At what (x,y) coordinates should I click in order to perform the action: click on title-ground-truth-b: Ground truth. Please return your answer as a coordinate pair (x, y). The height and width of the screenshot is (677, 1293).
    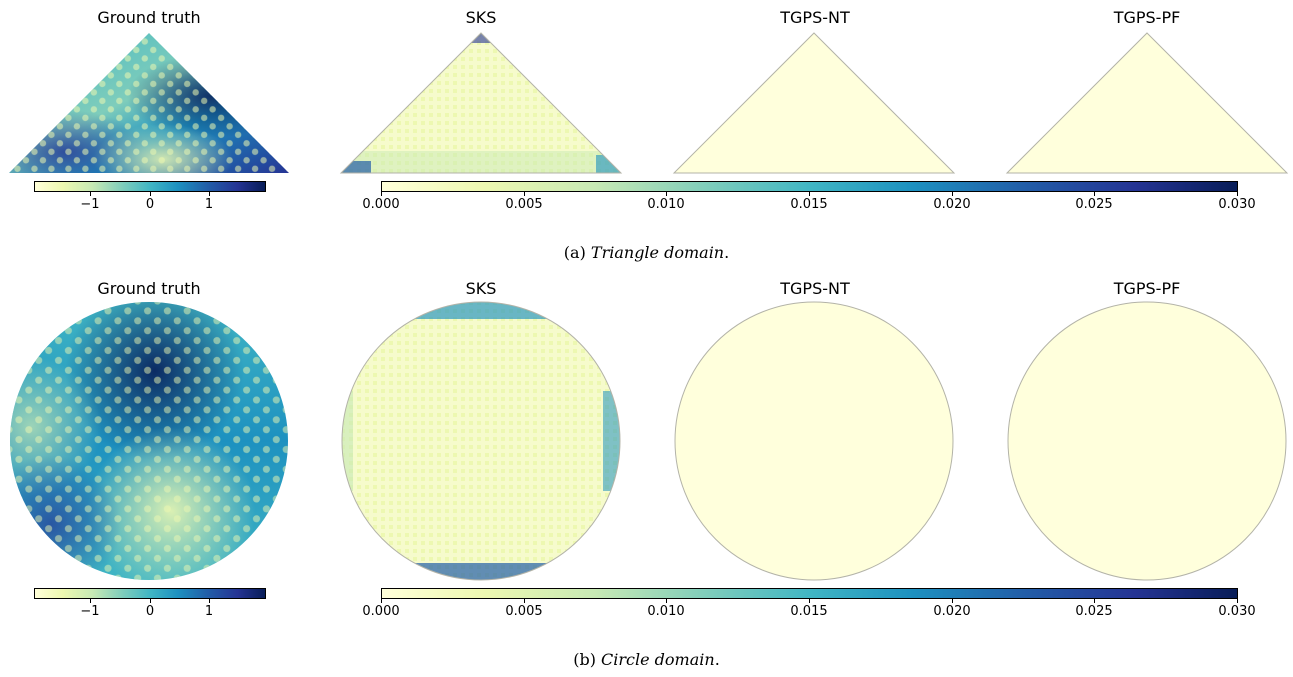
    Looking at the image, I should click on (149, 288).